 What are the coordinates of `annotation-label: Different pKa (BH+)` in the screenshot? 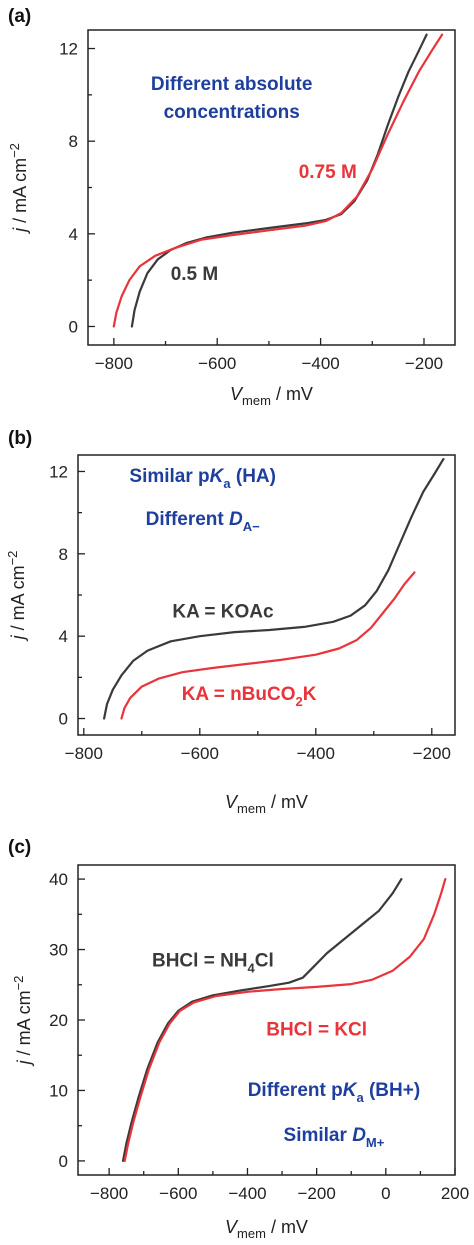 It's located at (334, 1092).